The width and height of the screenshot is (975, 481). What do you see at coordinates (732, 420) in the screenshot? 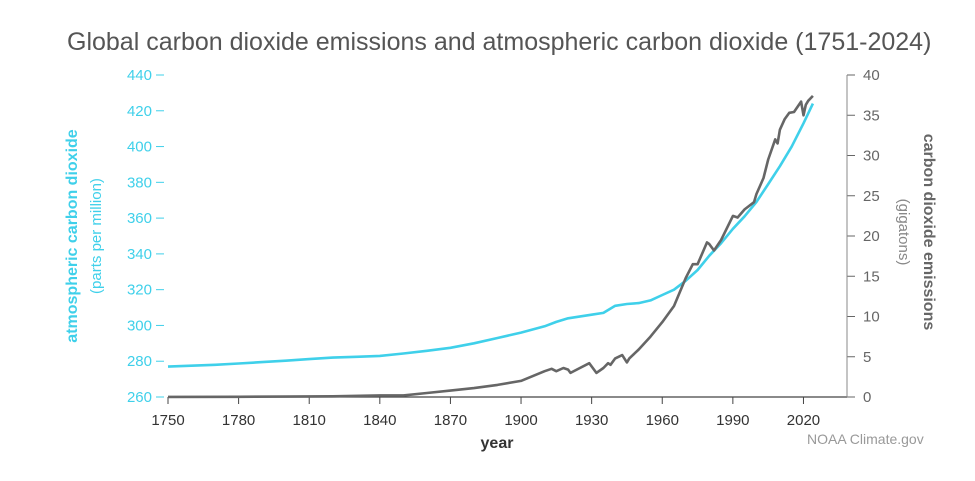
I see `x-tick-label: 1990` at bounding box center [732, 420].